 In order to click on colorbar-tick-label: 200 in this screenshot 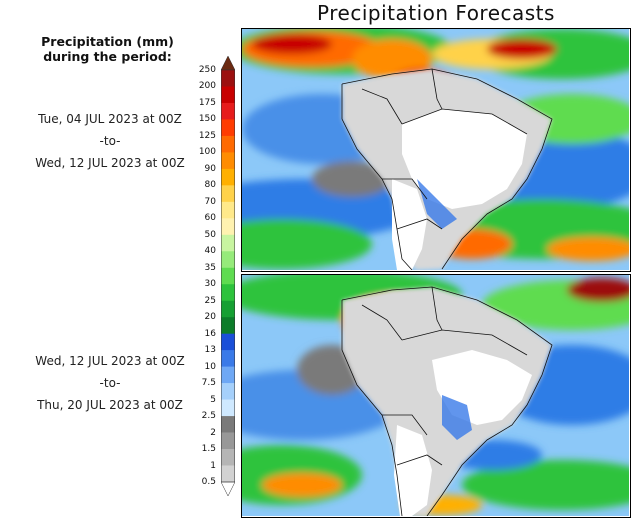, I will do `click(207, 86)`.